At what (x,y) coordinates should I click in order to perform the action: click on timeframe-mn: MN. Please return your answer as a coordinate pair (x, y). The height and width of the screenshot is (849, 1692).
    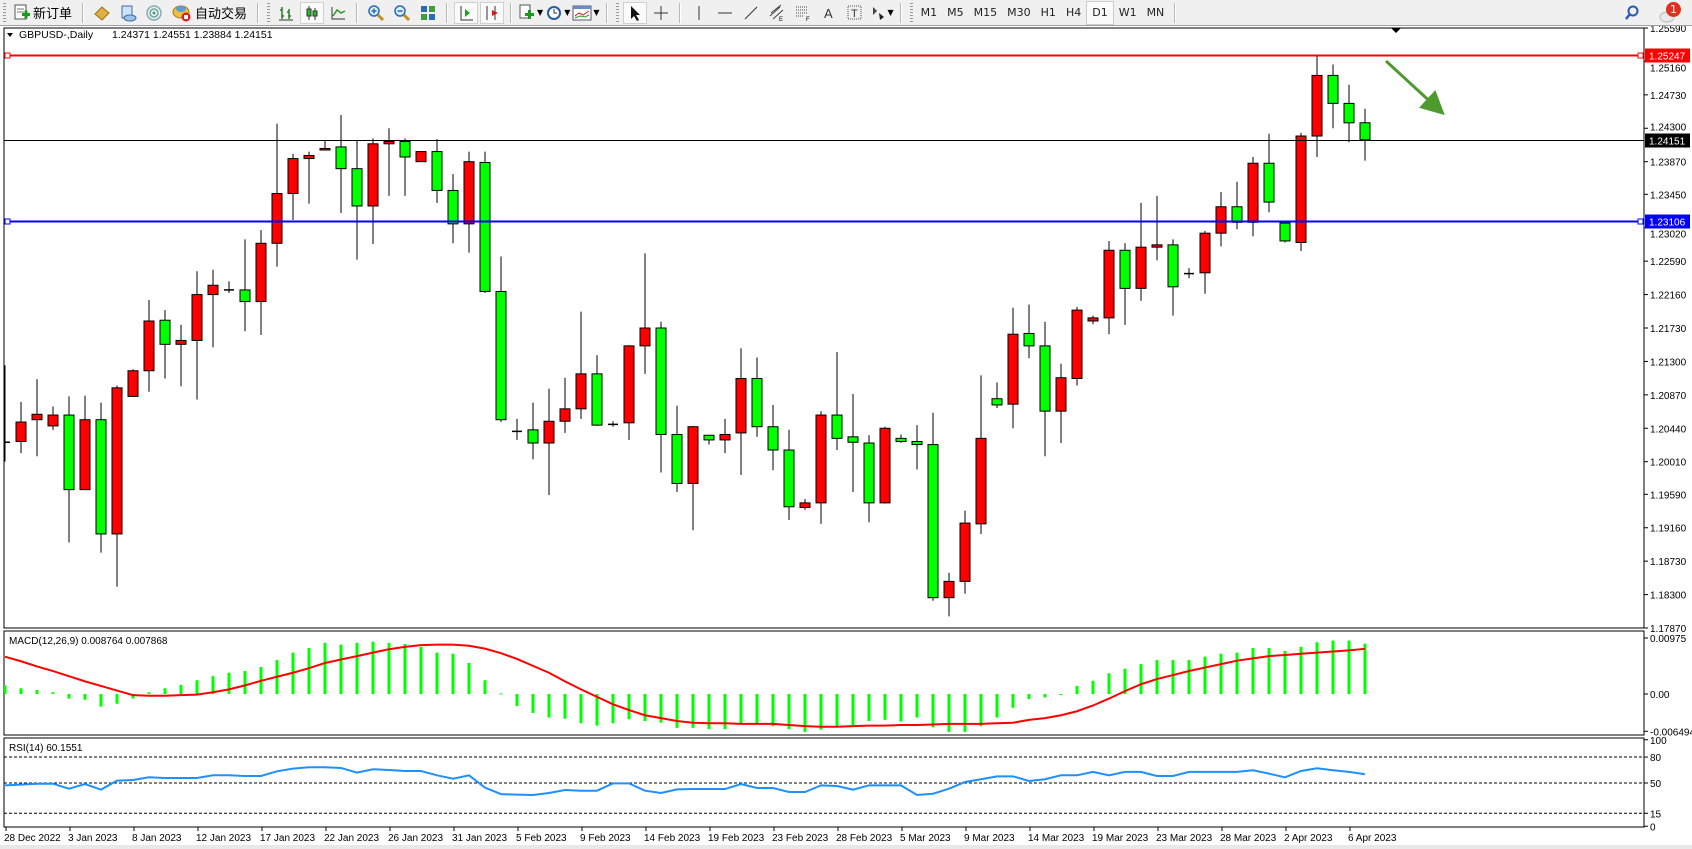
    Looking at the image, I should click on (1155, 12).